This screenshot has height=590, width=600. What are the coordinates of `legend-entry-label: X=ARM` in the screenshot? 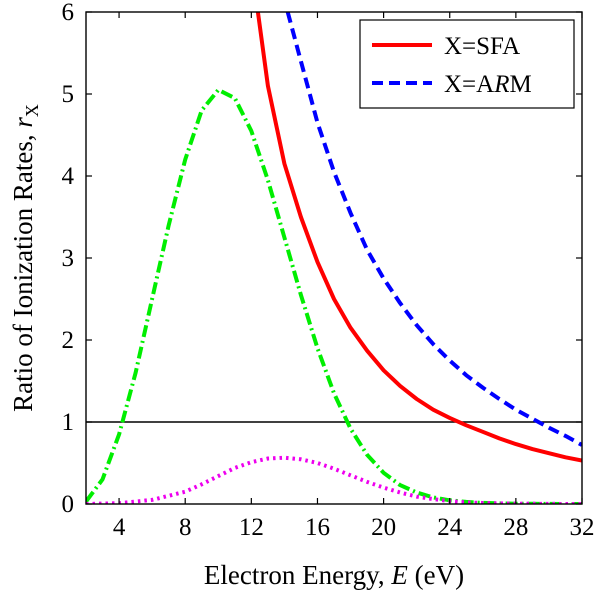 It's located at (488, 84).